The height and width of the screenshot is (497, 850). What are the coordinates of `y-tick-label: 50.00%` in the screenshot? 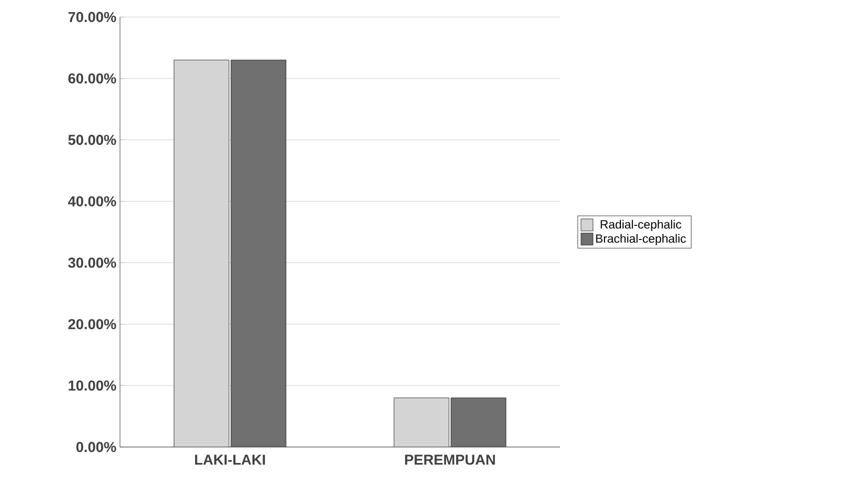 It's located at (92, 139).